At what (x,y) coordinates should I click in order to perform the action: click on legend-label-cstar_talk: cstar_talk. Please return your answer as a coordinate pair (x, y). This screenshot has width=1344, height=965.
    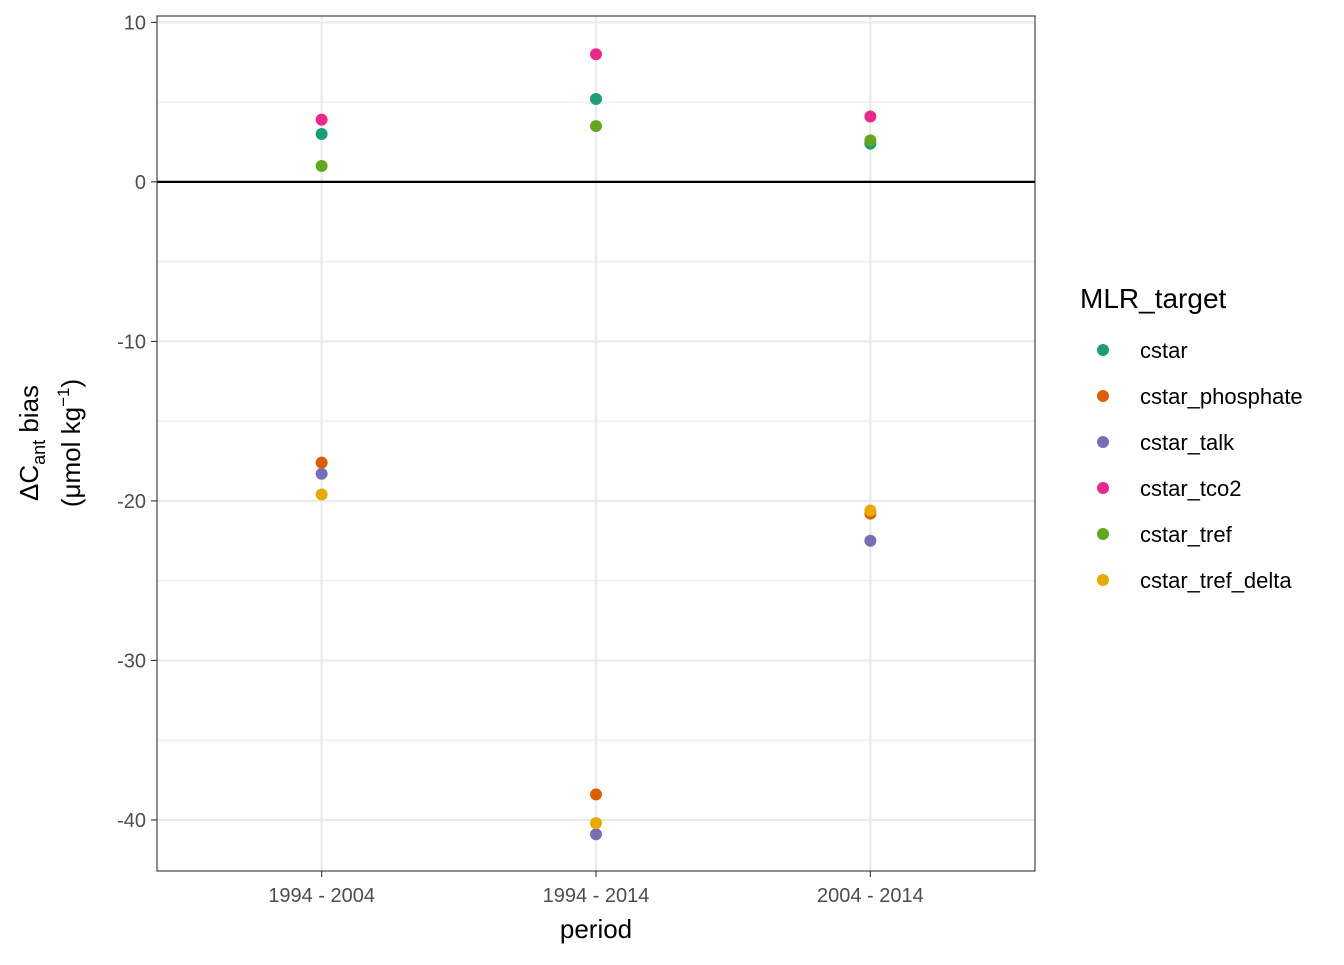
    Looking at the image, I should click on (1187, 442).